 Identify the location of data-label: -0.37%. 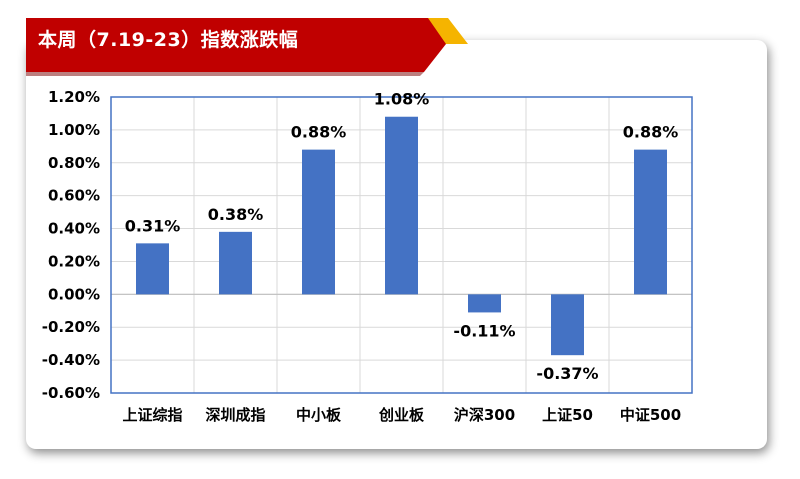
(567, 373).